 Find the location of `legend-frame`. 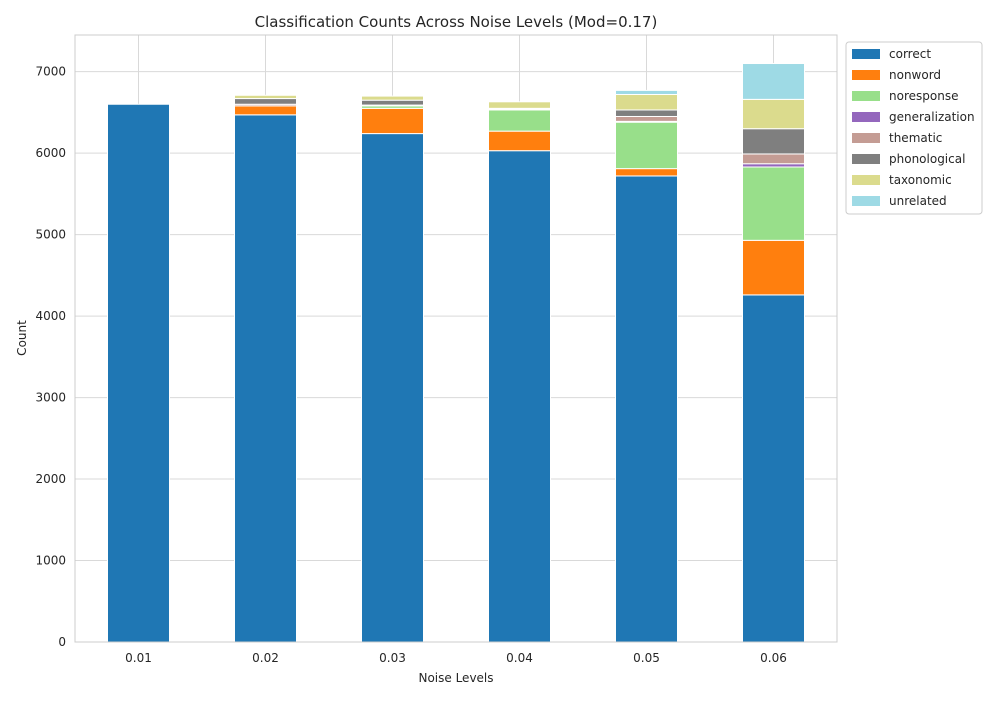

legend-frame is located at coordinates (914, 128).